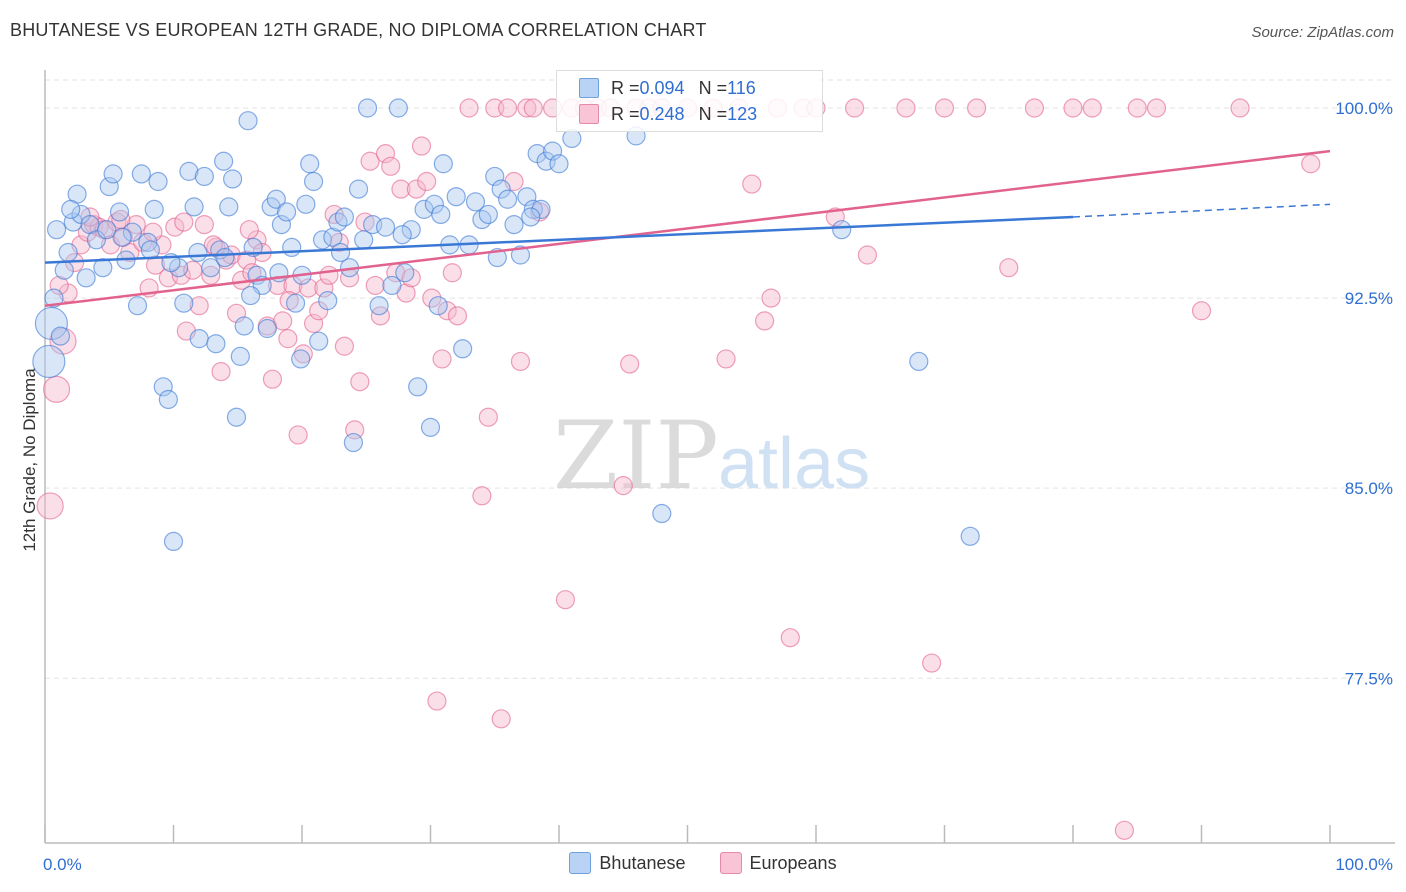  What do you see at coordinates (667, 88) in the screenshot?
I see `stats-row-bhutanese: R = 0.094 N = 116` at bounding box center [667, 88].